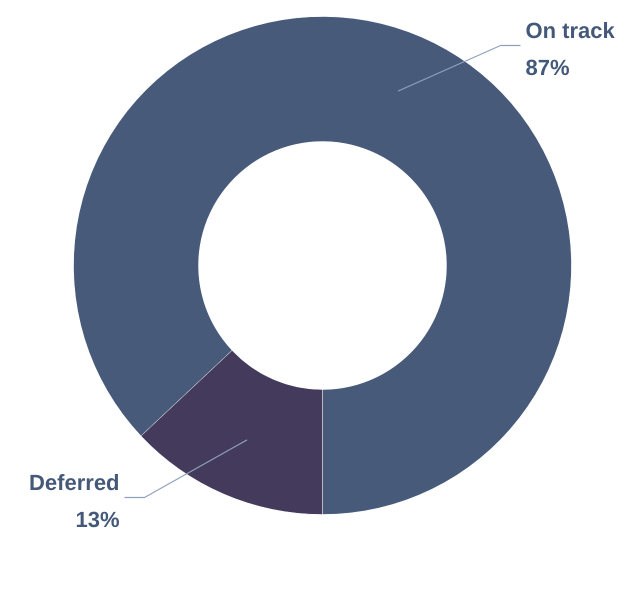 Image resolution: width=643 pixels, height=595 pixels. Describe the element at coordinates (97, 519) in the screenshot. I see `data-label: 13%` at that location.